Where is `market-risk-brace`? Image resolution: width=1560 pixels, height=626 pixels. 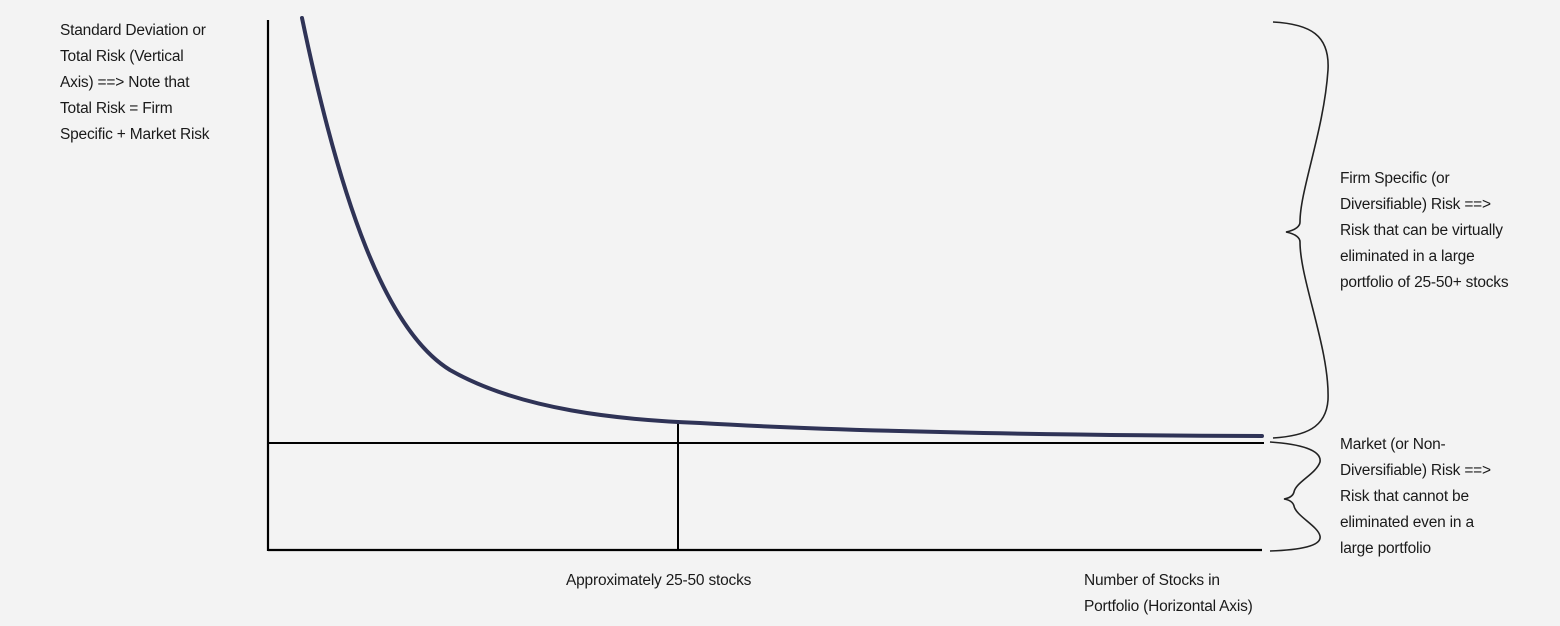 market-risk-brace is located at coordinates (1295, 496).